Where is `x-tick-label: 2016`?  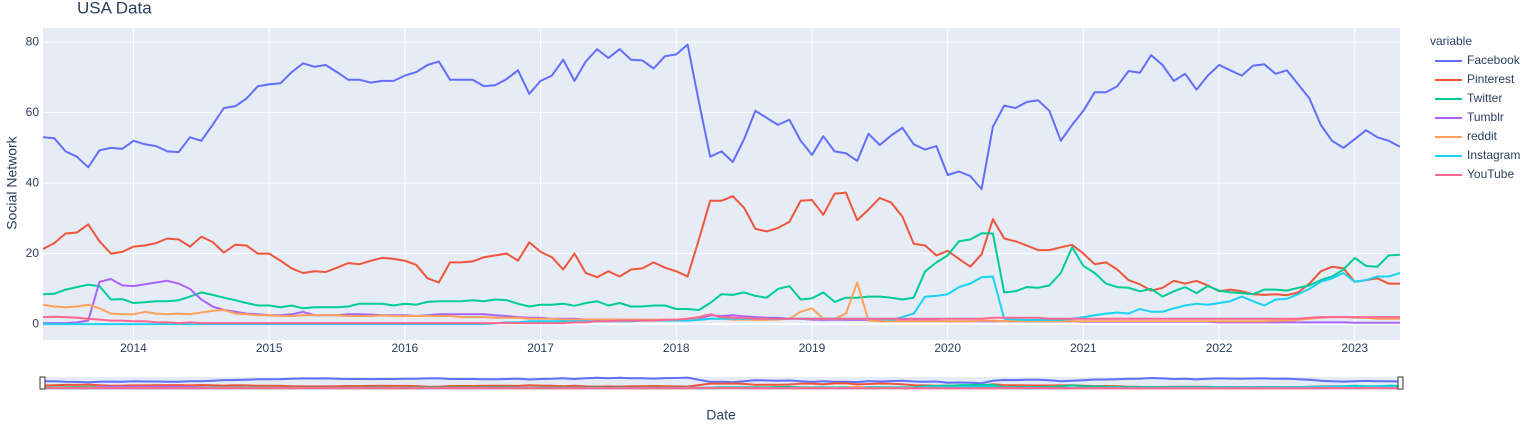 x-tick-label: 2016 is located at coordinates (405, 348).